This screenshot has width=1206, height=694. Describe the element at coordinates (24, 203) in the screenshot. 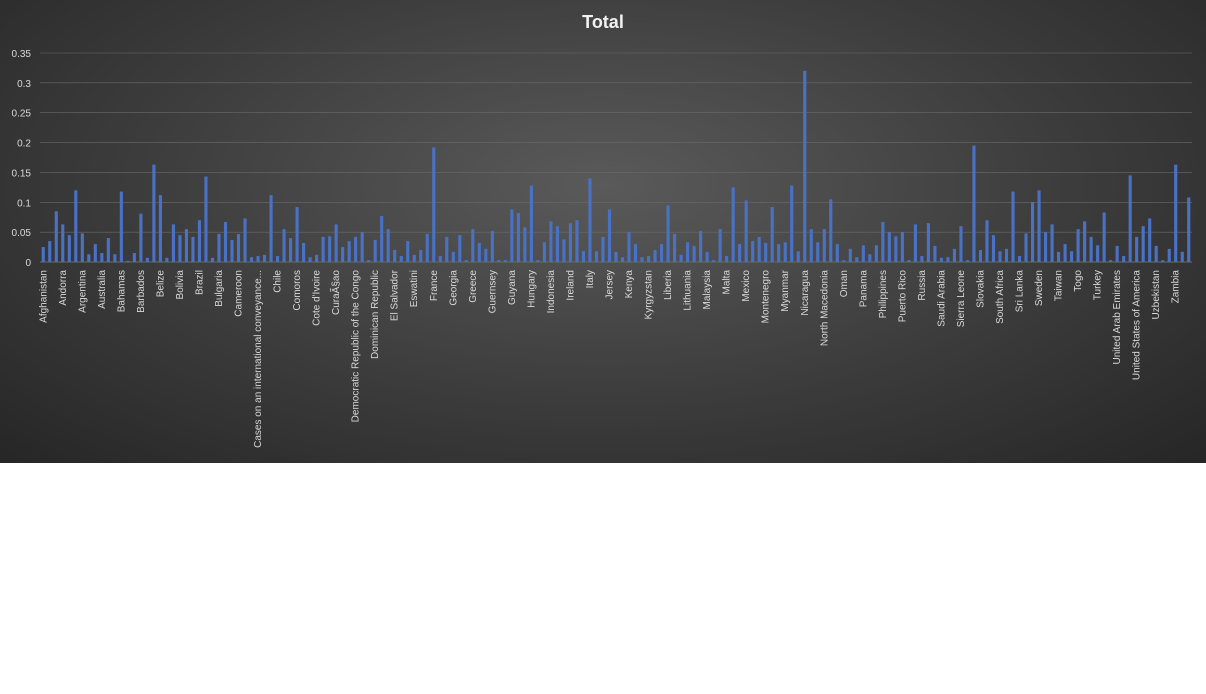

I see `y-tick-label: 0.1` at that location.